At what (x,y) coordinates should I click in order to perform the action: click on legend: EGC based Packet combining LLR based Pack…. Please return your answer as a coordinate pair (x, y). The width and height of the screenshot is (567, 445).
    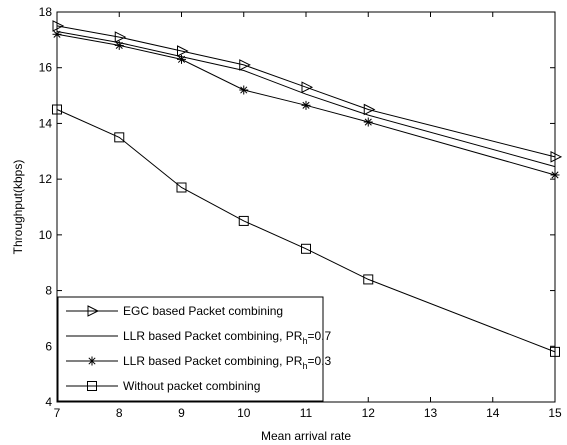
    Looking at the image, I should click on (194, 349).